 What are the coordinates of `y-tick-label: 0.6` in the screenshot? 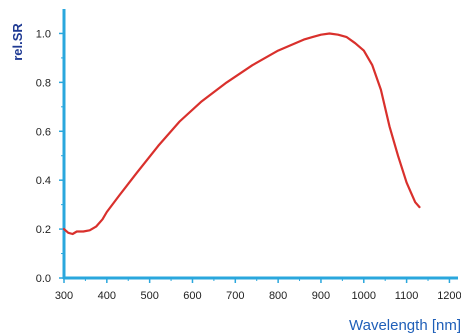 It's located at (43, 132).